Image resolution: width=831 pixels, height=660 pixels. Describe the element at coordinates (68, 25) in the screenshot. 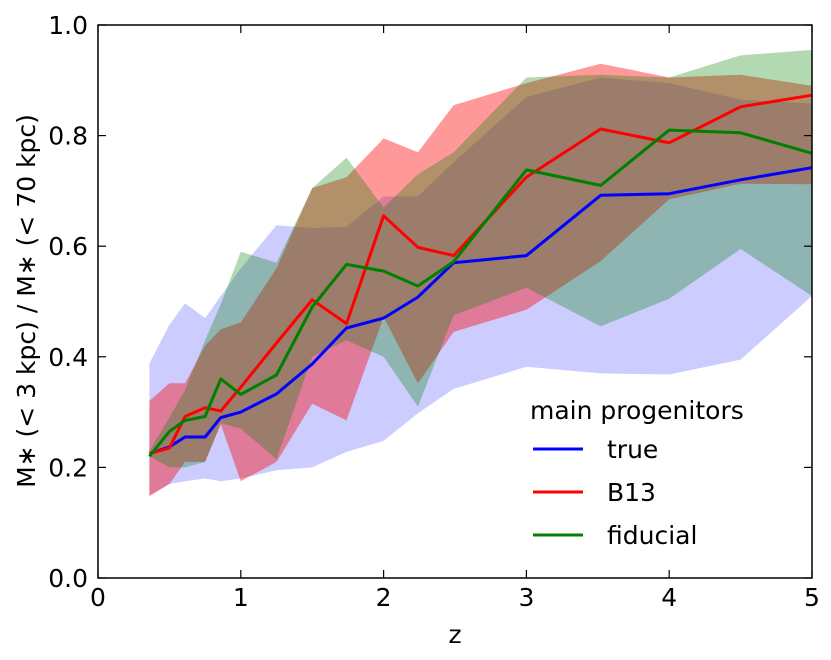

I see `y-tick-label: 1.0` at that location.